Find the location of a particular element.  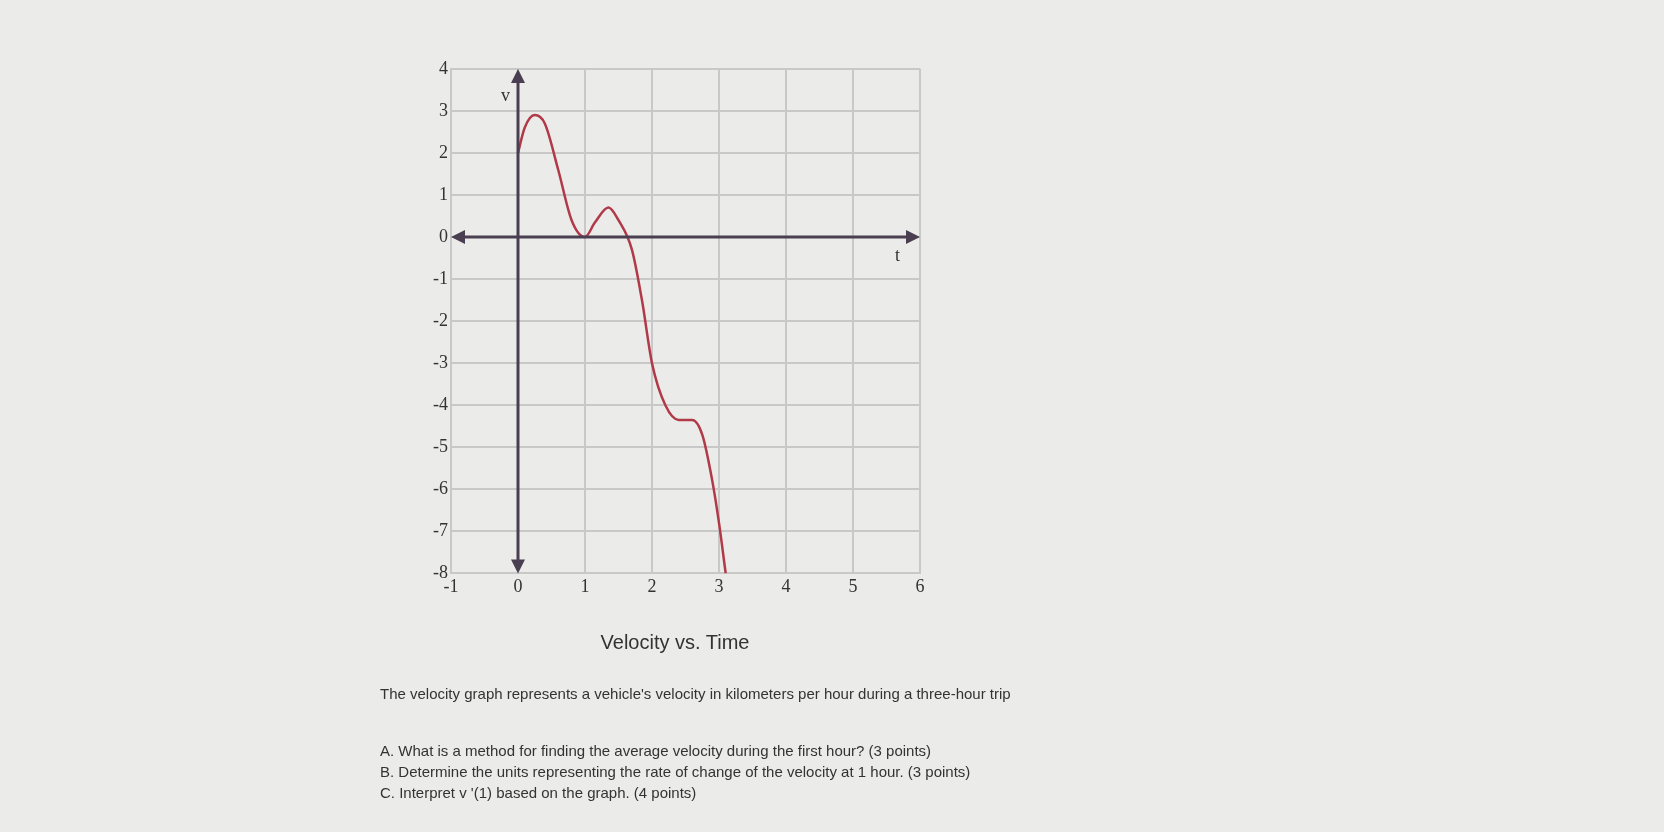

y-tick-label: -1 is located at coordinates (440, 277).